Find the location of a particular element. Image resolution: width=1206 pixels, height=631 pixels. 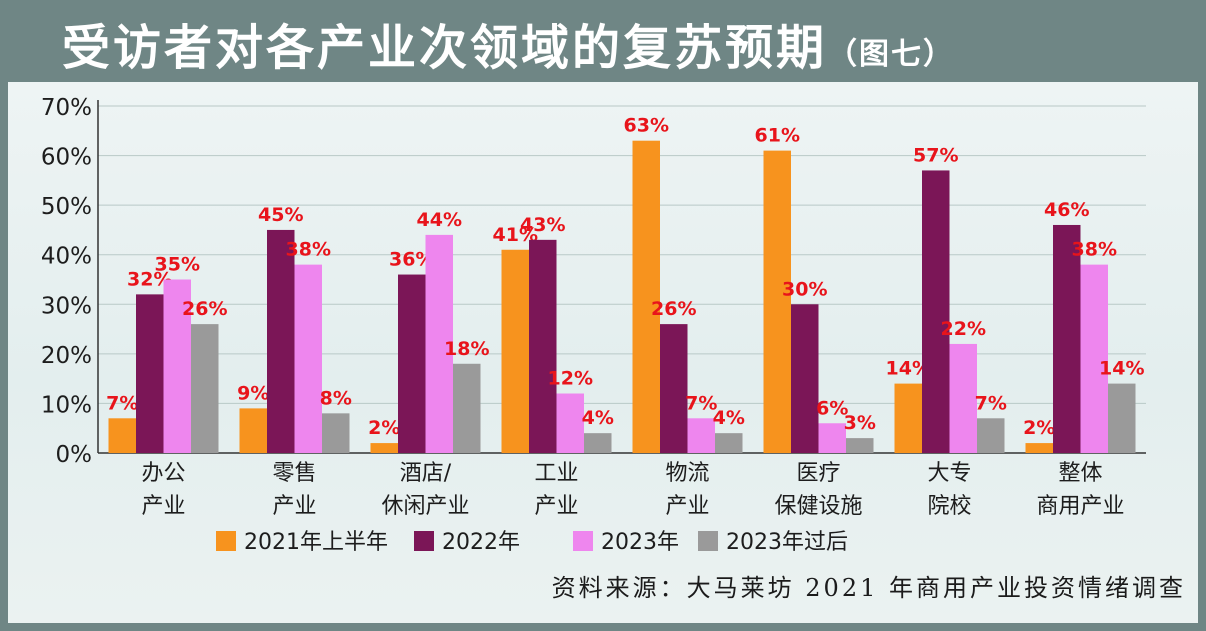

data-label: 43% is located at coordinates (542, 225).